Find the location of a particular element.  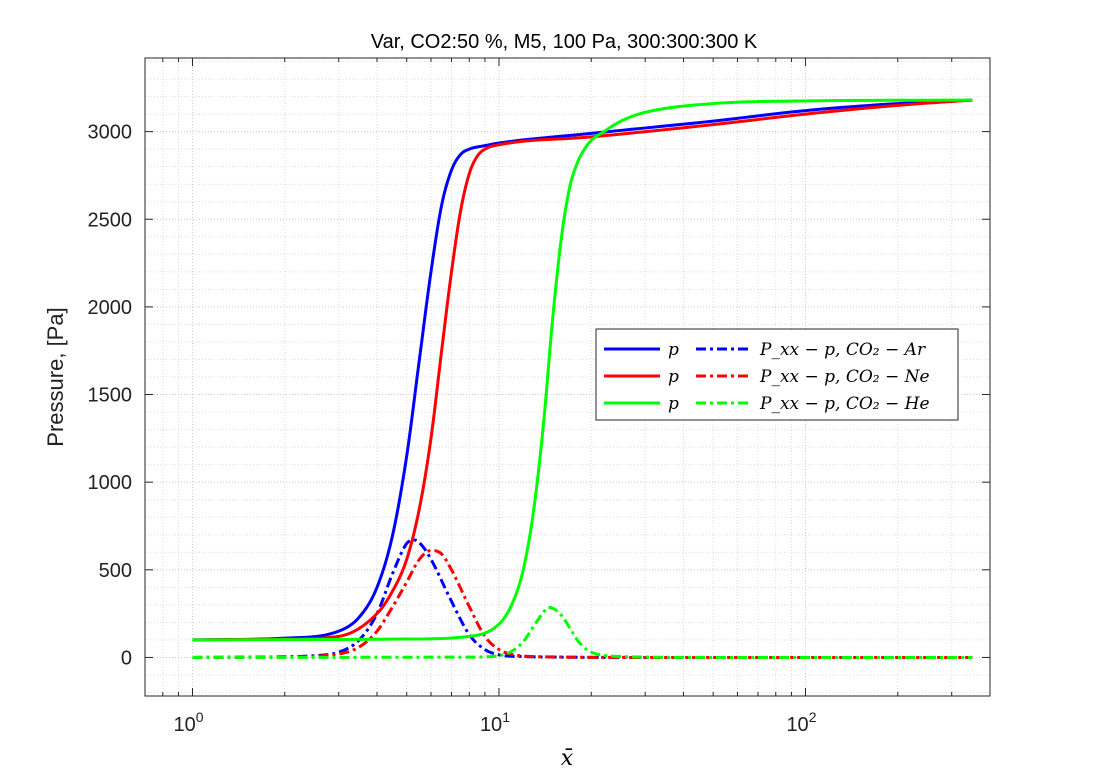

x-tick-labels: 10⁰ 10¹ 10² is located at coordinates (494, 722).